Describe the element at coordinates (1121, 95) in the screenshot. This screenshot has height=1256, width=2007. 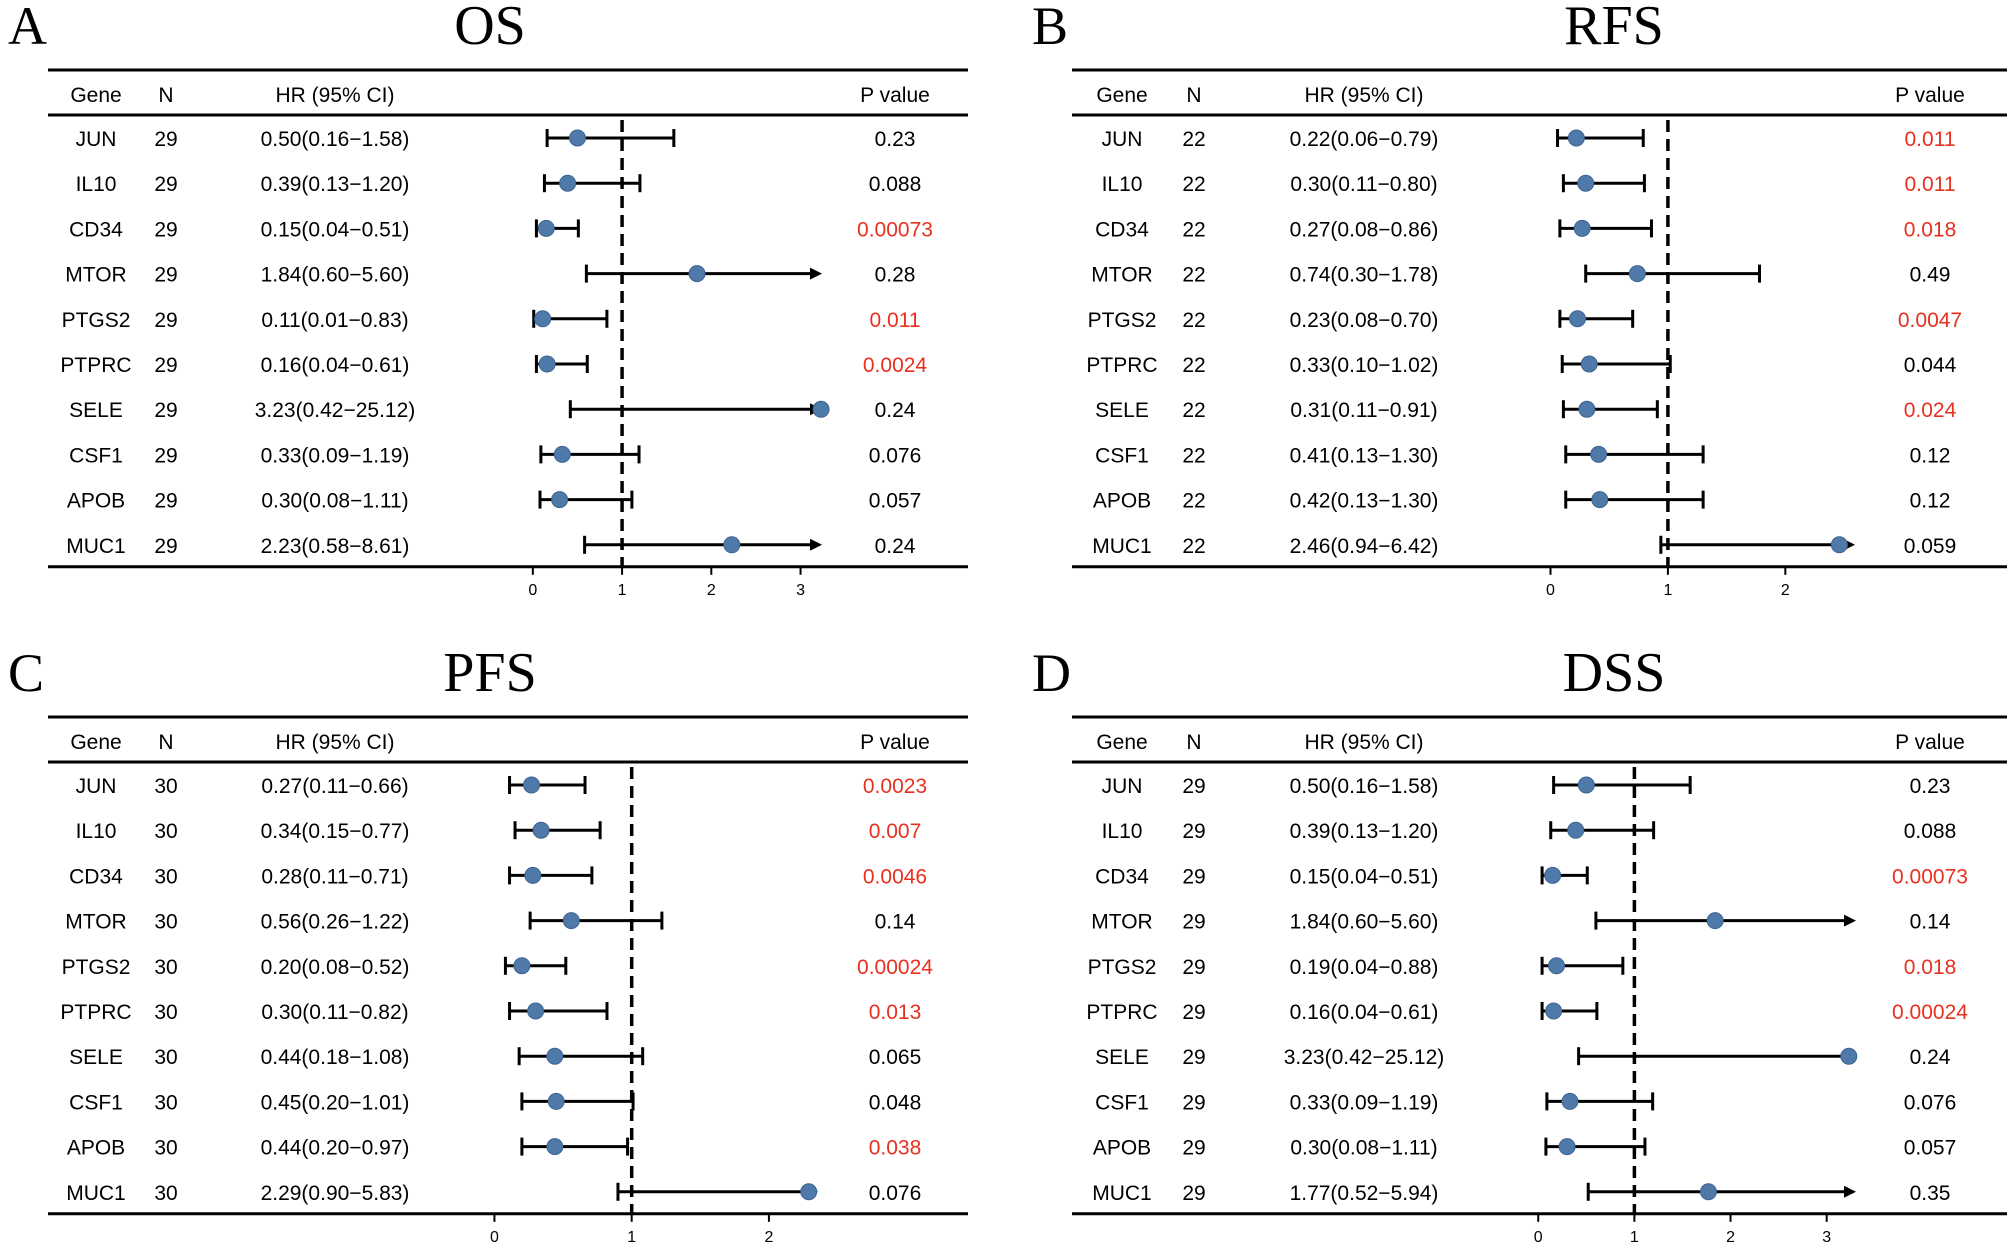
I see `header-gene: Gene` at that location.